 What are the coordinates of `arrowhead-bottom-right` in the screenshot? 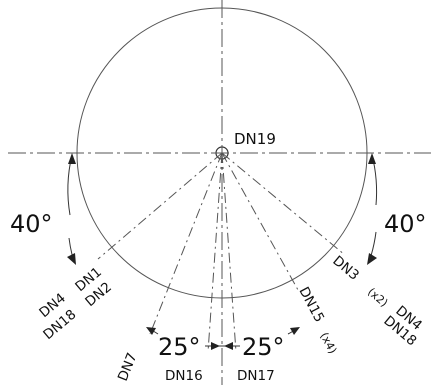 It's located at (295, 331).